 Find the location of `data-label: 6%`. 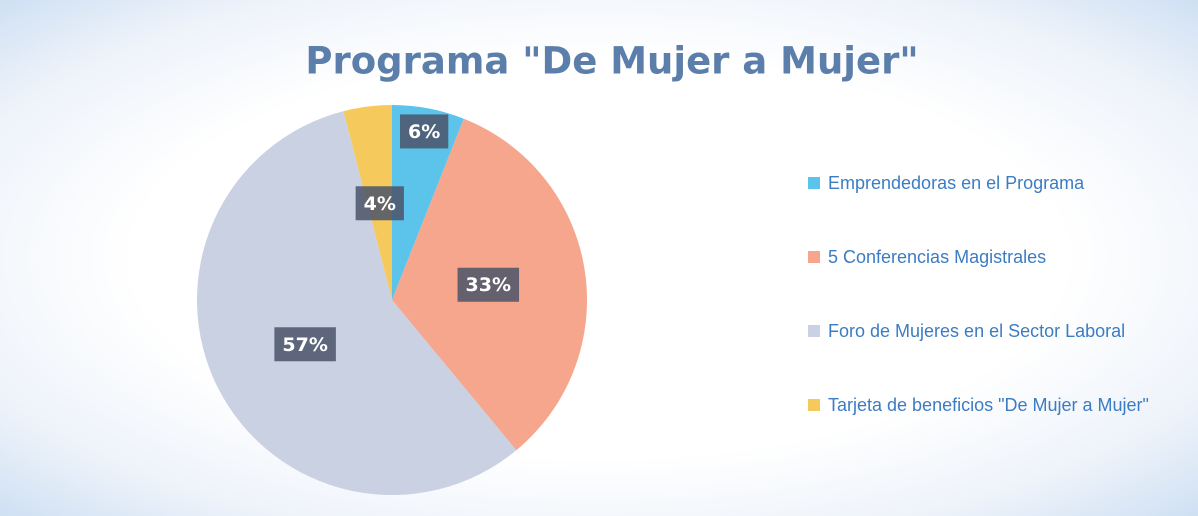

data-label: 6% is located at coordinates (424, 132).